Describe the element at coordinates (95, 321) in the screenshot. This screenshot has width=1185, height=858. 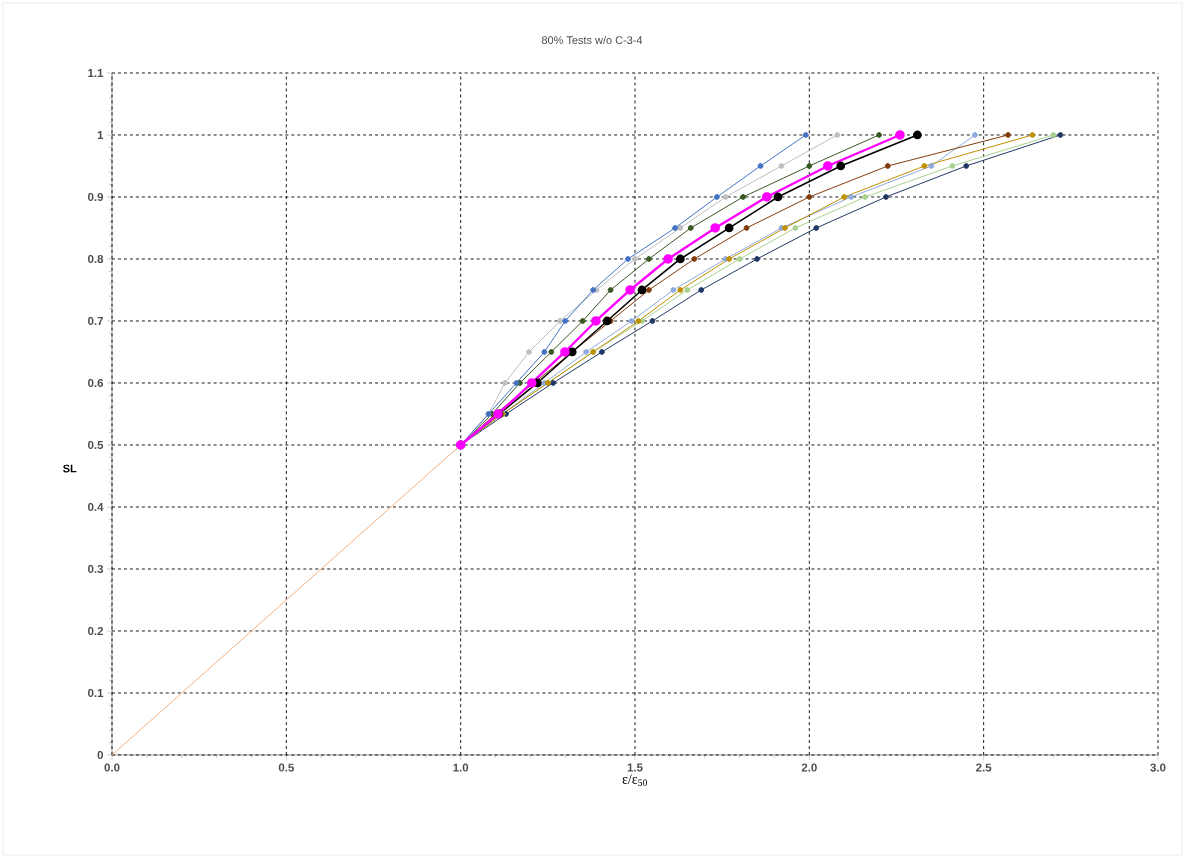
I see `y-tick-label: 0.7` at that location.